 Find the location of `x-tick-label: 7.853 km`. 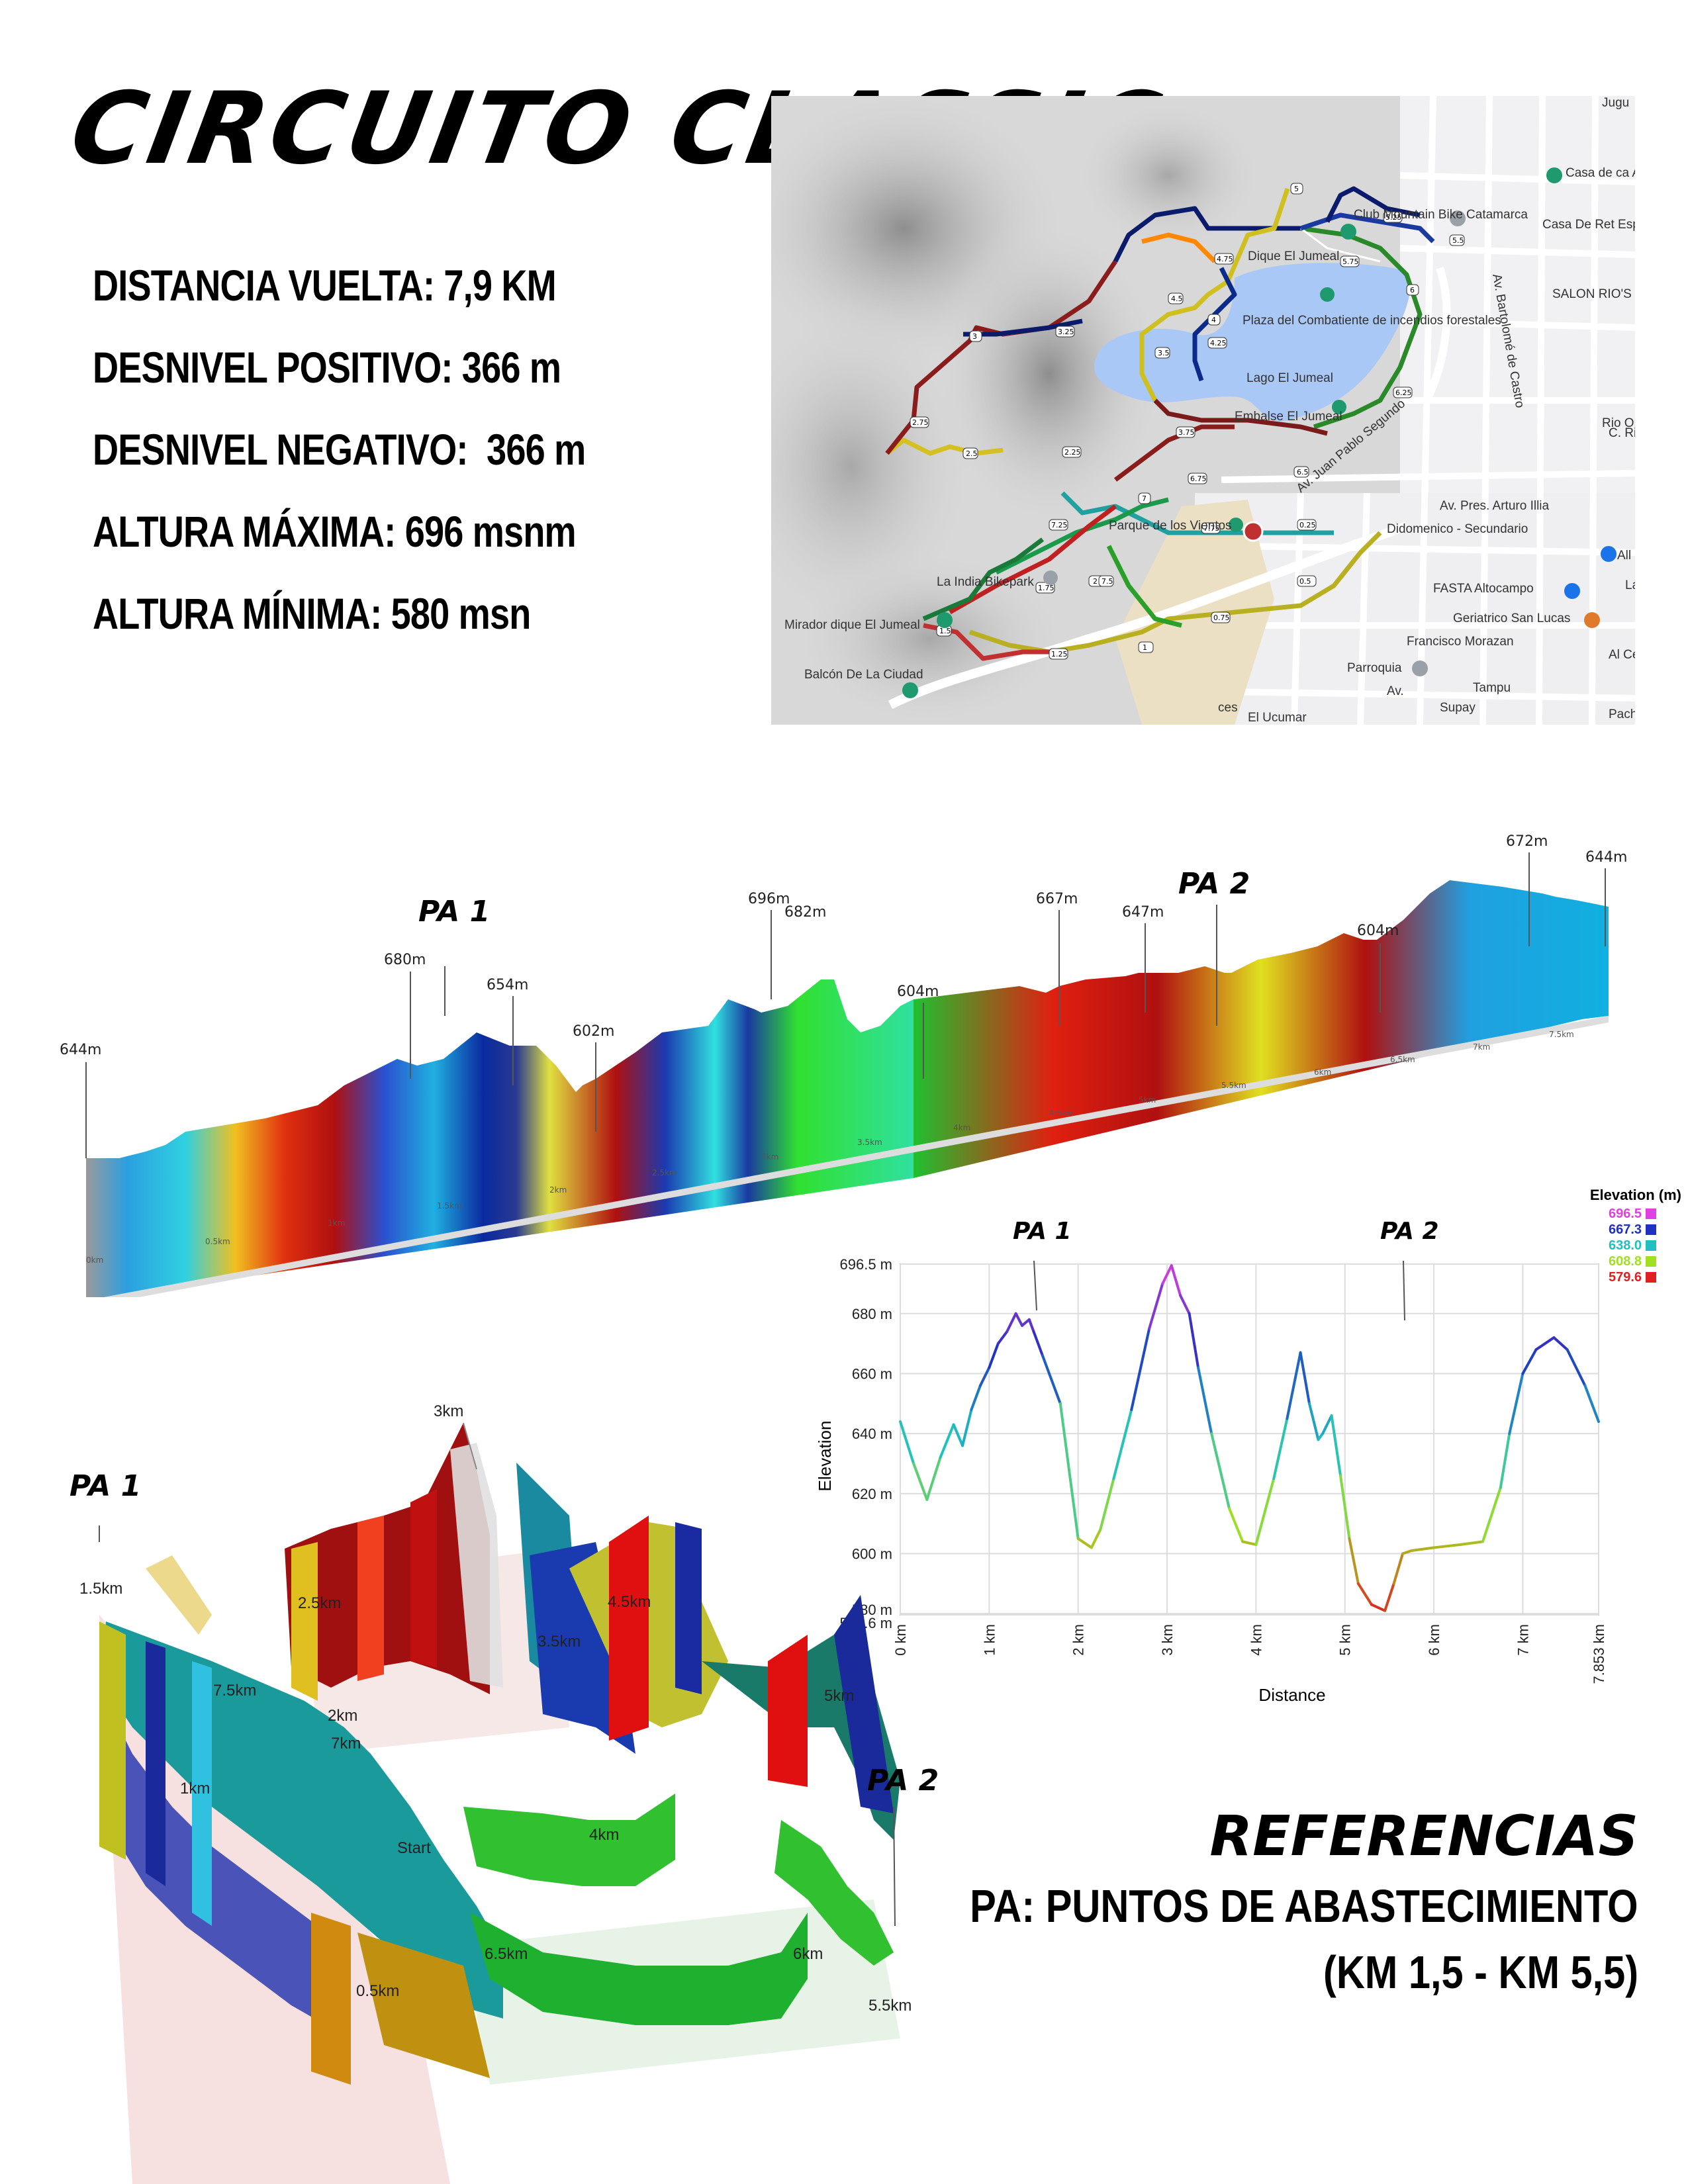

x-tick-label: 7.853 km is located at coordinates (1599, 1654).